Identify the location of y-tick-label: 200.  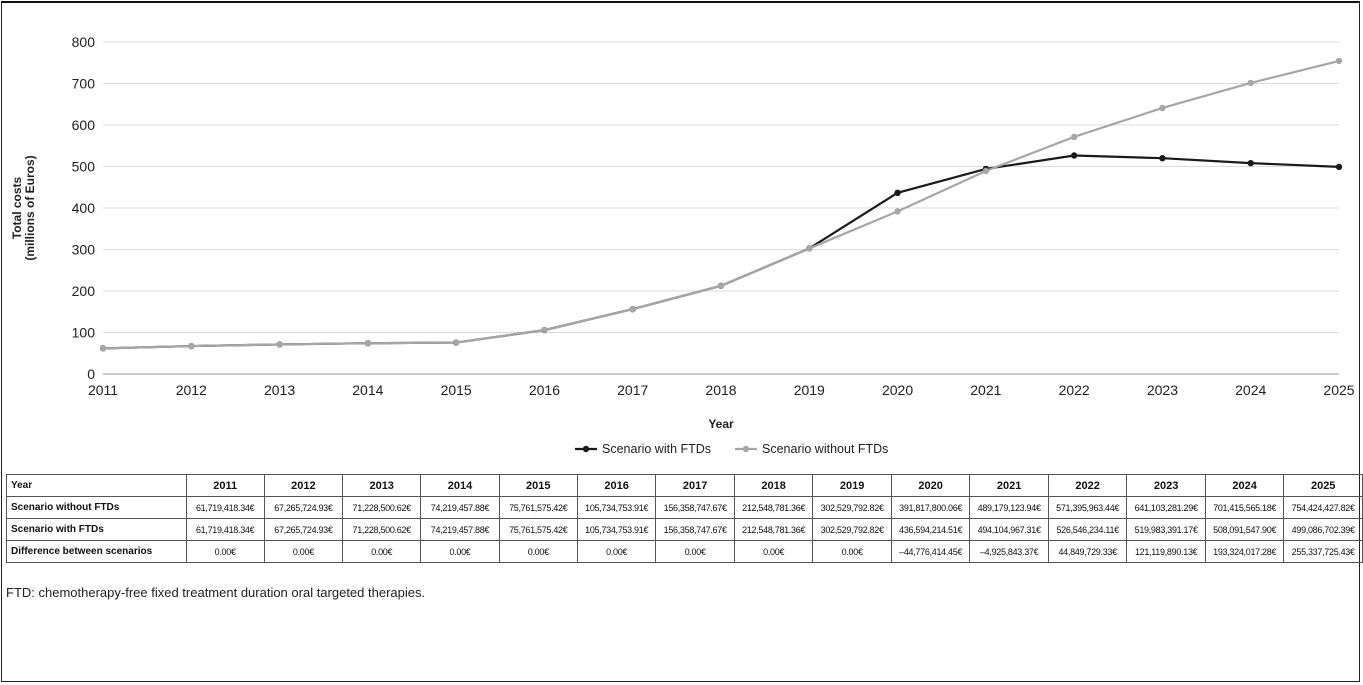
(84, 291).